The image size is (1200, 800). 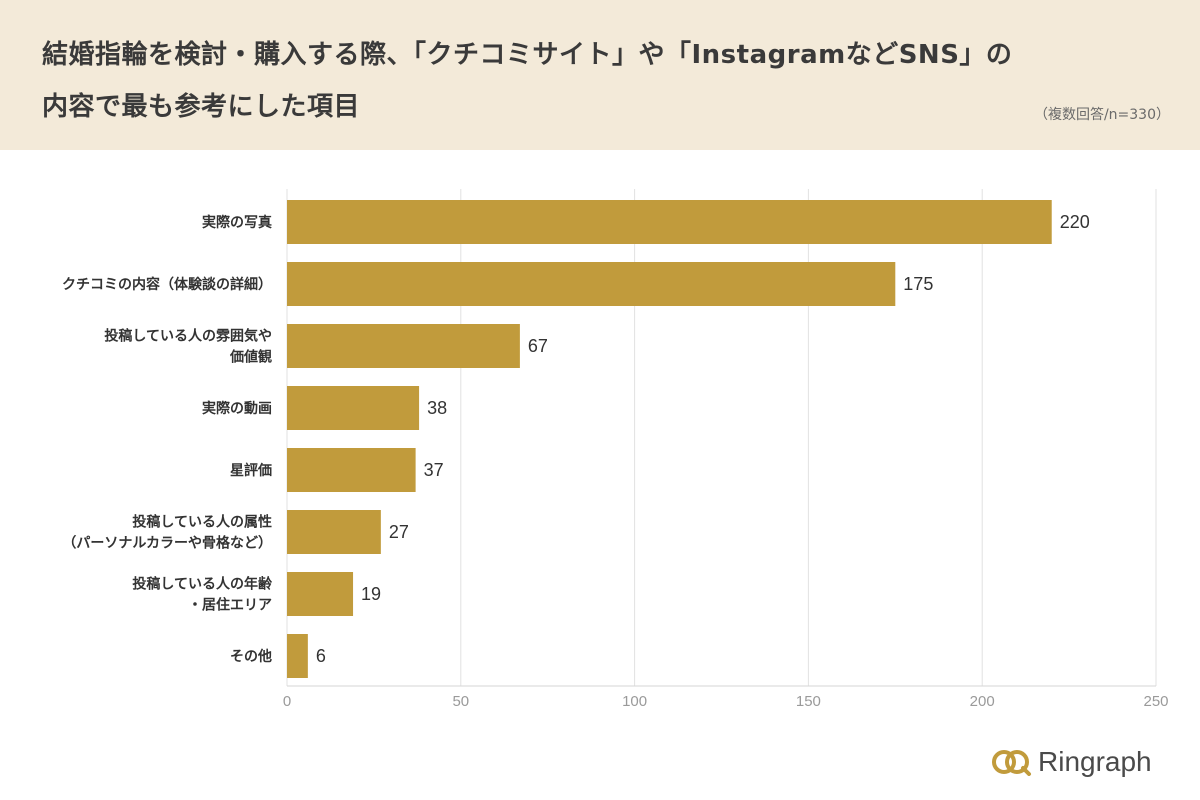 What do you see at coordinates (460, 701) in the screenshot?
I see `x-tick-label: 50` at bounding box center [460, 701].